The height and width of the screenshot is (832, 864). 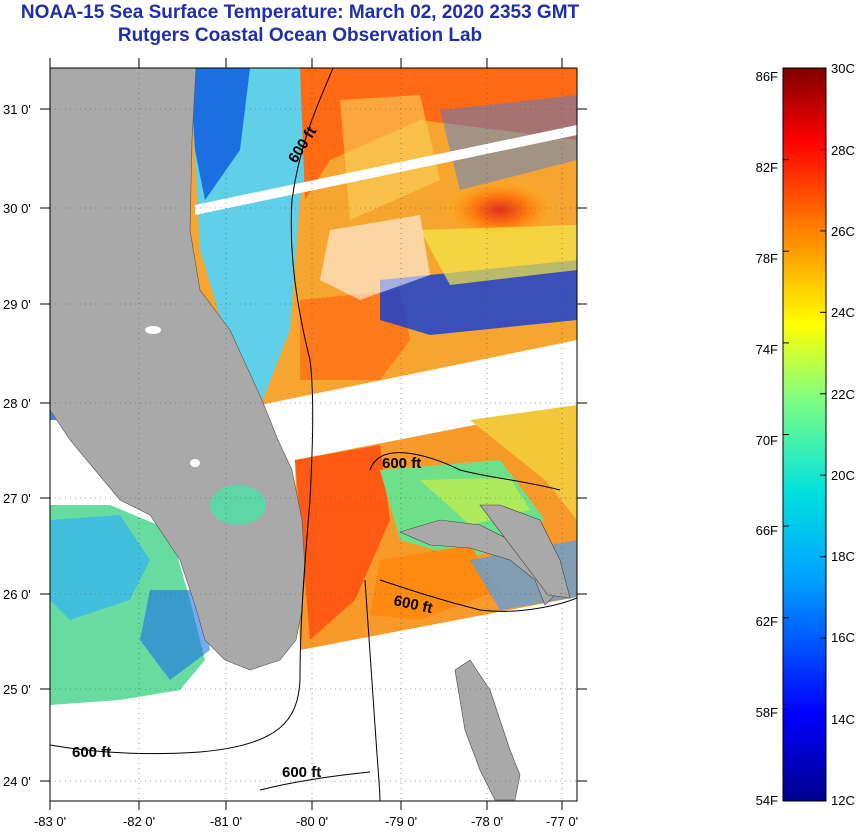 I want to click on lake-okeechobee, so click(x=238, y=505).